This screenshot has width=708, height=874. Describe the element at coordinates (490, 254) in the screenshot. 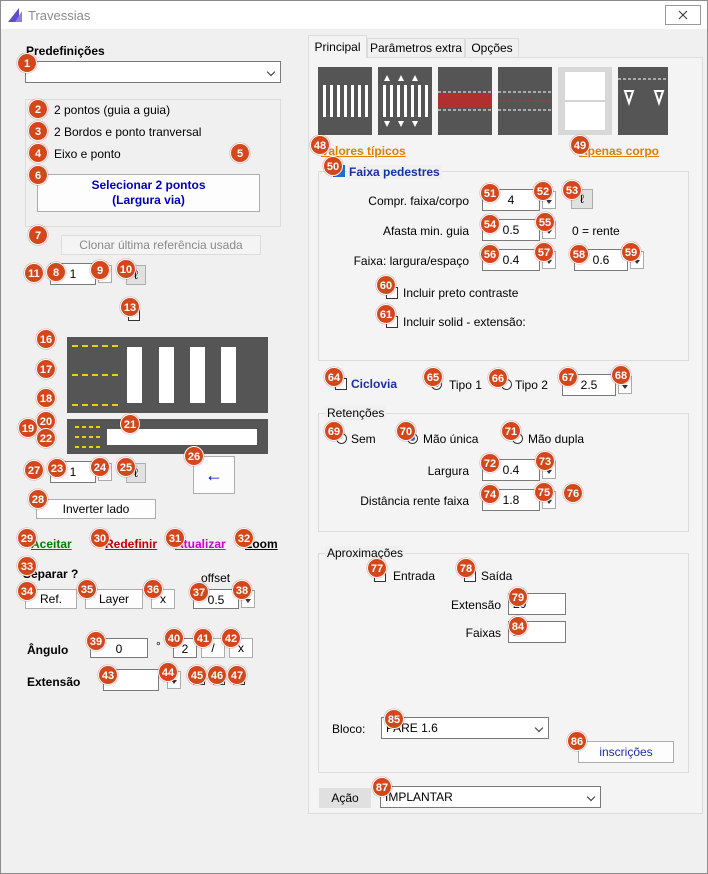

I see `marker-badge: 56` at that location.